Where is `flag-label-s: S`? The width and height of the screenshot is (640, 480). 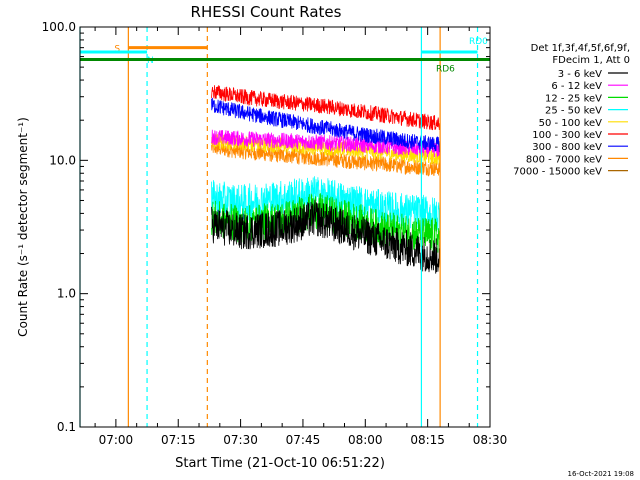 flag-label-s: S is located at coordinates (117, 50).